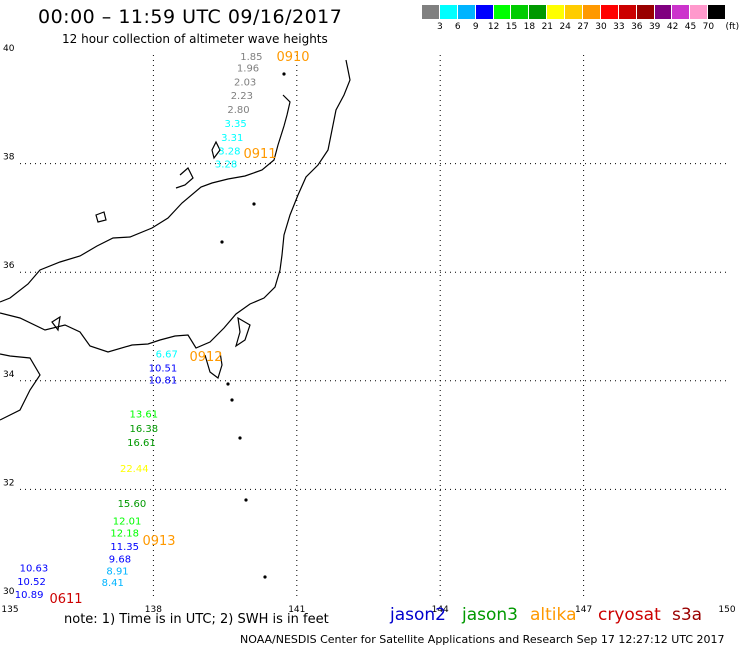 This screenshot has width=740, height=650. What do you see at coordinates (158, 541) in the screenshot?
I see `pass-time-label: 0913` at bounding box center [158, 541].